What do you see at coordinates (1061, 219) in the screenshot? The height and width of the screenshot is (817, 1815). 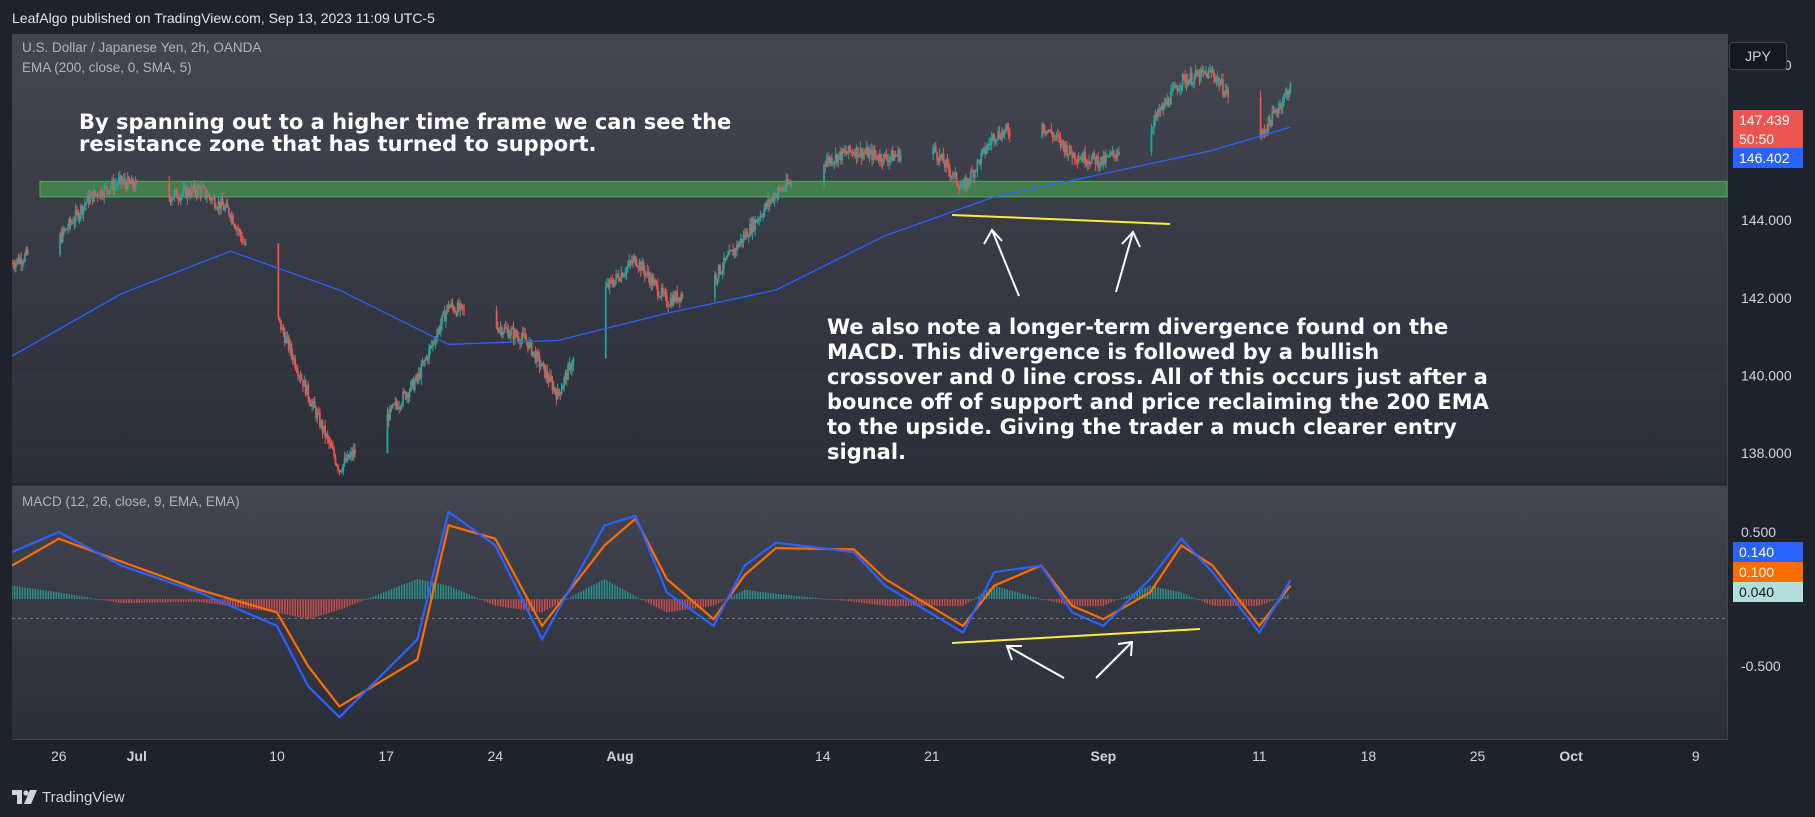 I see `price-support-trendline` at bounding box center [1061, 219].